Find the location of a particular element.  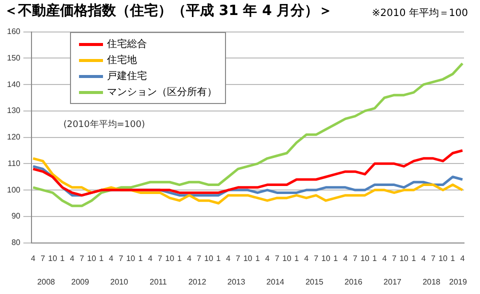

x2-tick-label: 2017 is located at coordinates (393, 281).